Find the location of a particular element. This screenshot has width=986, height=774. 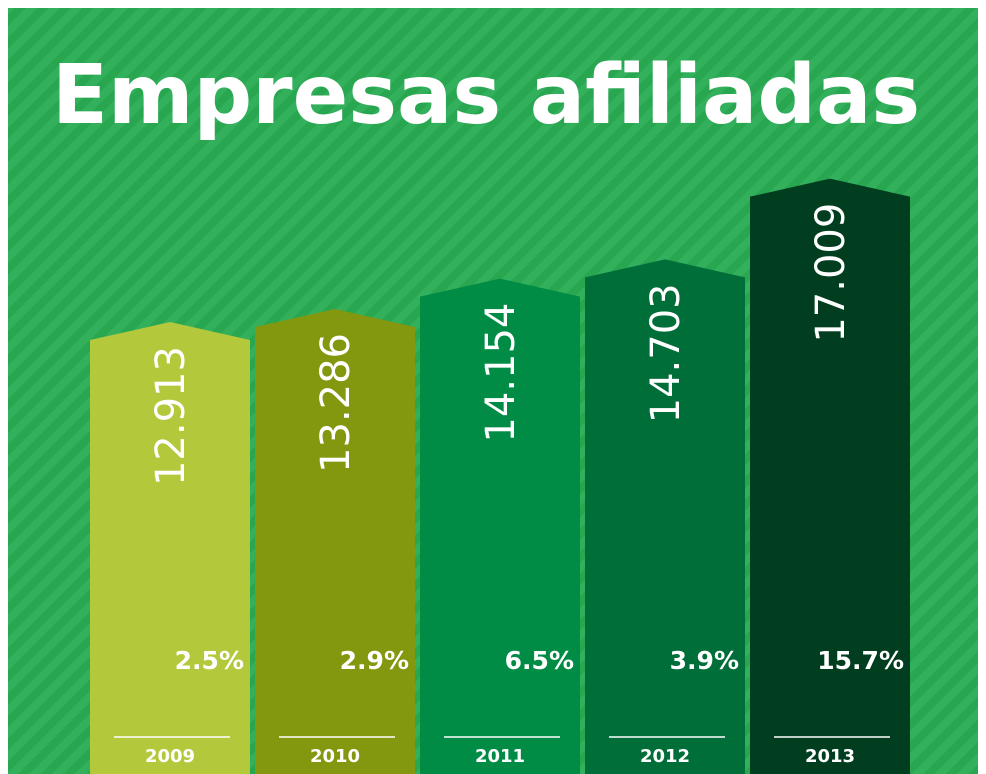

value-label: 14.154 is located at coordinates (501, 373).